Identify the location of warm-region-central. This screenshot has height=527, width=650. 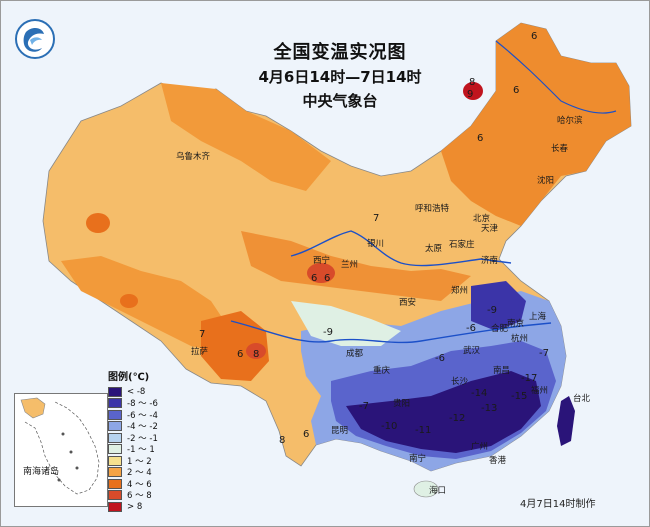
(356, 266).